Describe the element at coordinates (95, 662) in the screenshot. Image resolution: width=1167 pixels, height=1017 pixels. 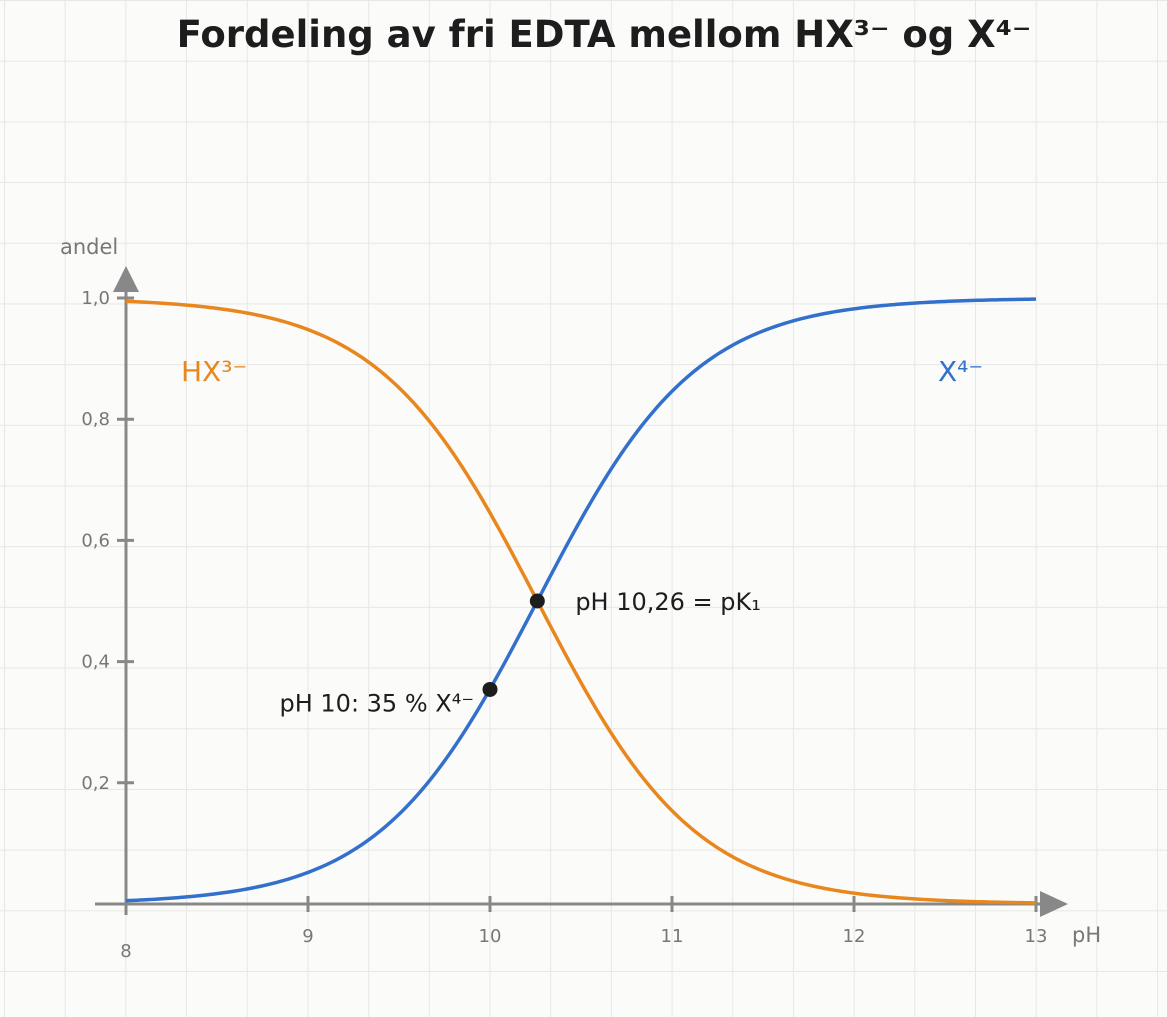
I see `y-tick-label: 0,4` at that location.